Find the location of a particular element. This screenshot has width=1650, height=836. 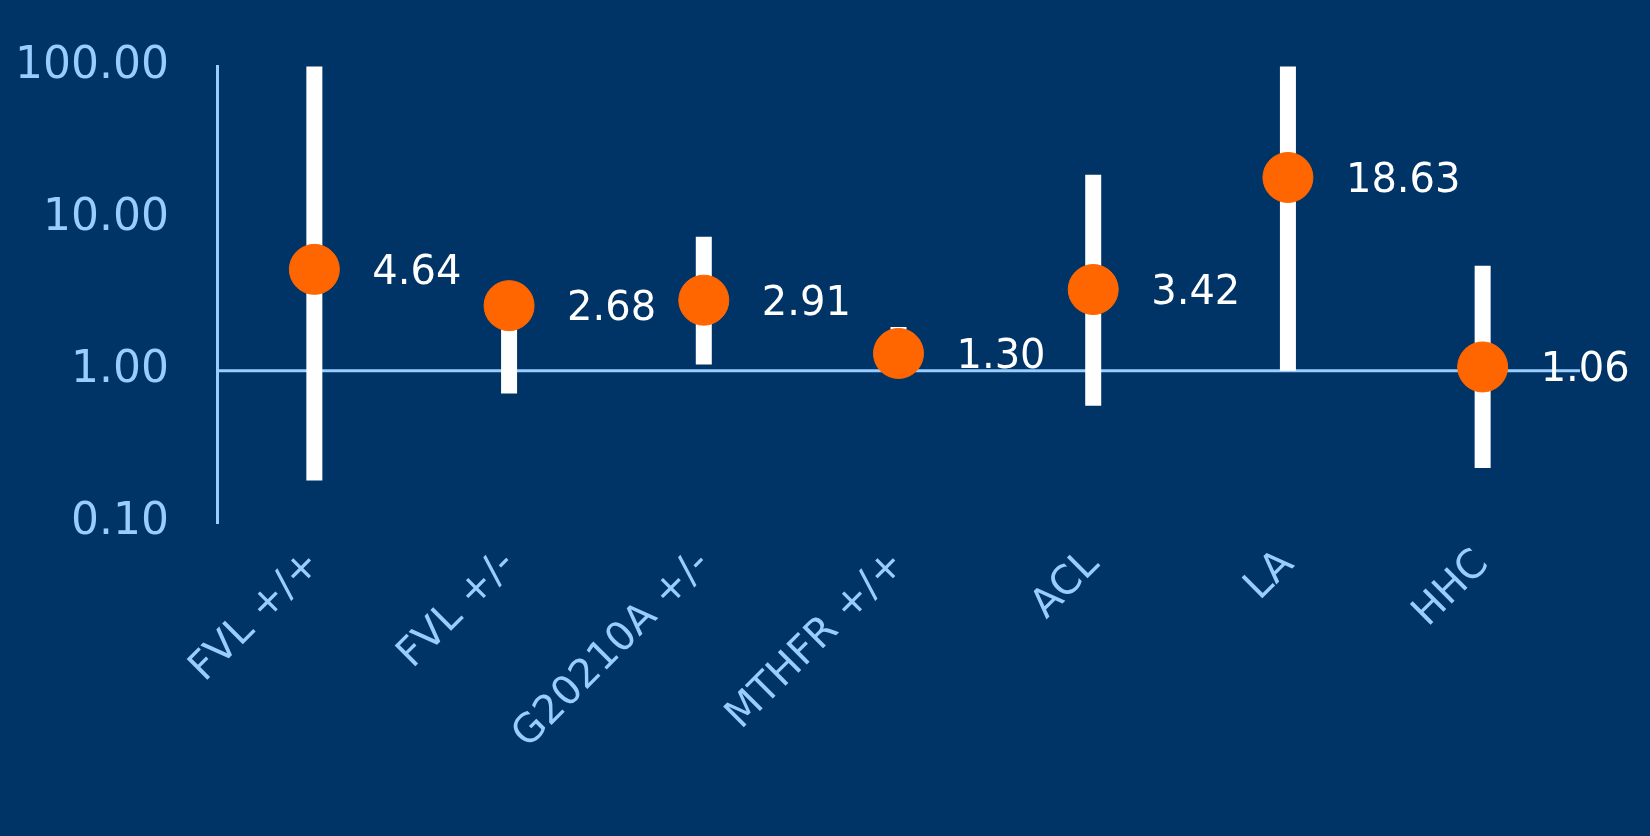

x-tick-label: FVL +/- is located at coordinates (454, 607).